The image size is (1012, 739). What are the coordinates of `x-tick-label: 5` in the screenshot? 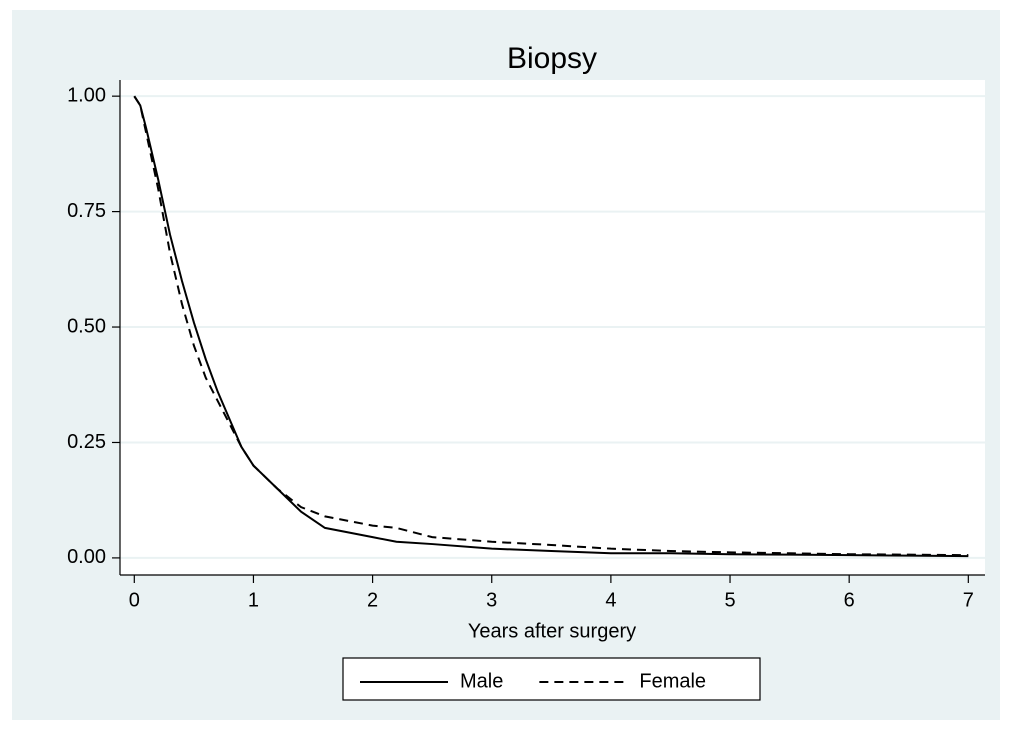 It's located at (729, 600).